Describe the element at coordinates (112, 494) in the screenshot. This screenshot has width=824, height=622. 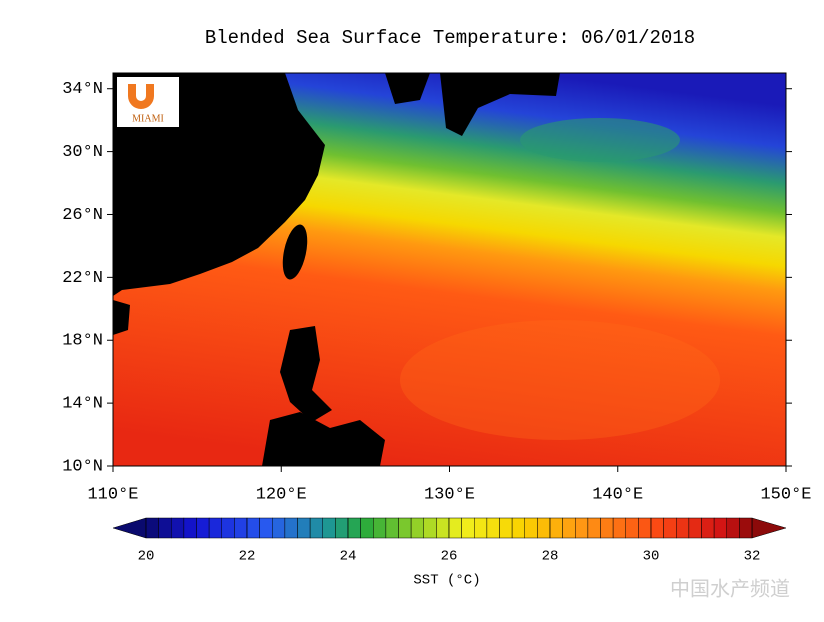
I see `lon-label: 110°E` at that location.